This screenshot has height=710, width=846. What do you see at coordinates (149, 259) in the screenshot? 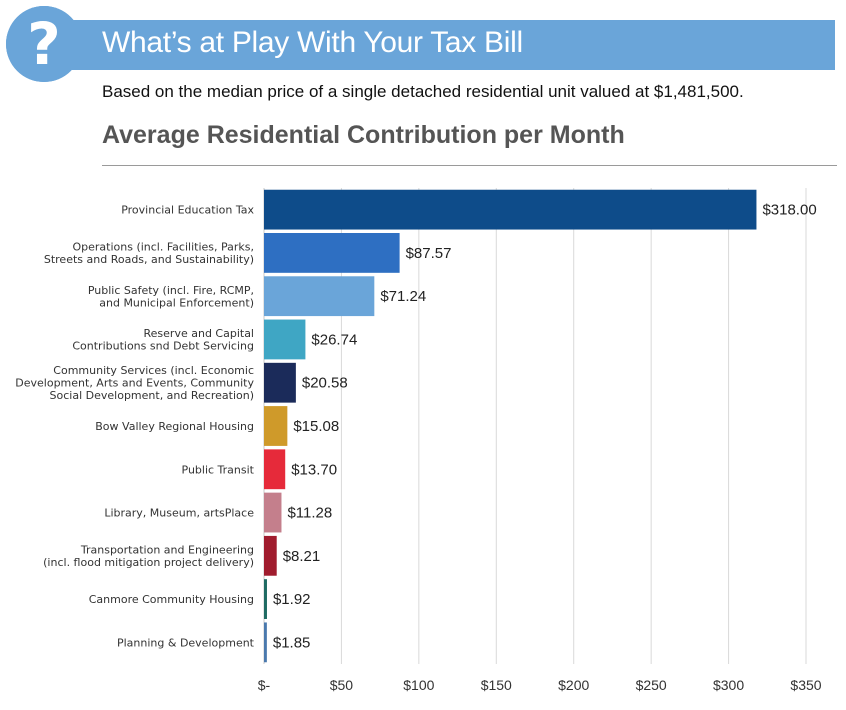
I see `category-label: Streets and Roads, and Sustainability)` at bounding box center [149, 259].